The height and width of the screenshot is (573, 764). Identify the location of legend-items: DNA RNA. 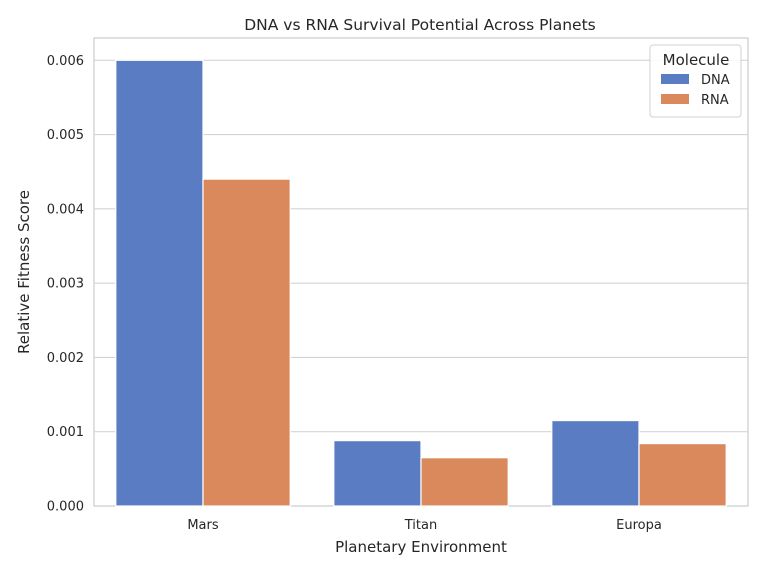
(695, 90).